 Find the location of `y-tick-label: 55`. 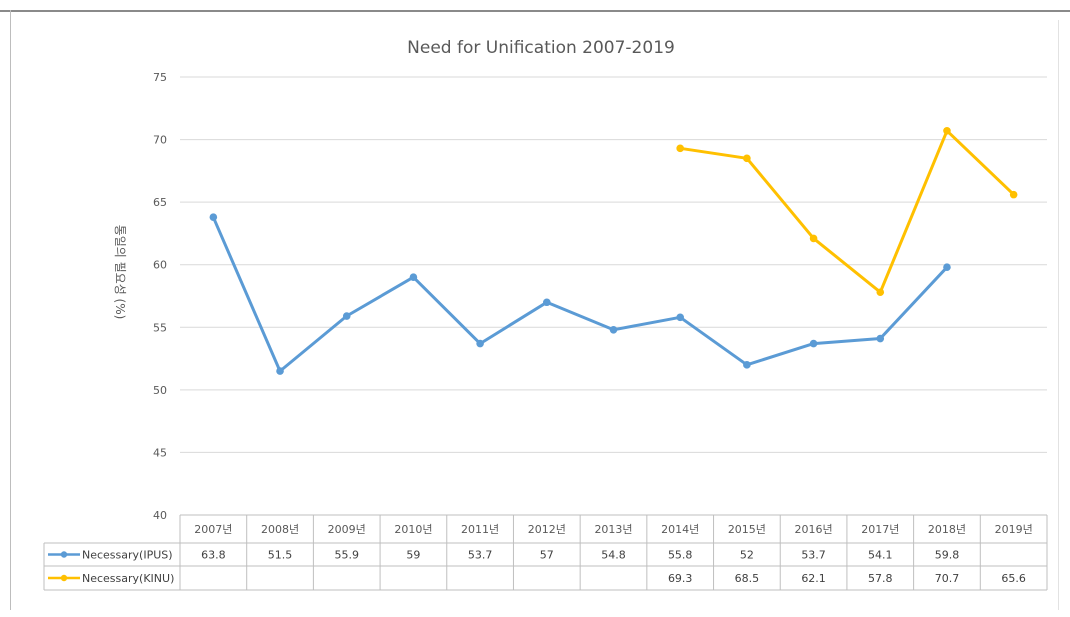

y-tick-label: 55 is located at coordinates (160, 327).